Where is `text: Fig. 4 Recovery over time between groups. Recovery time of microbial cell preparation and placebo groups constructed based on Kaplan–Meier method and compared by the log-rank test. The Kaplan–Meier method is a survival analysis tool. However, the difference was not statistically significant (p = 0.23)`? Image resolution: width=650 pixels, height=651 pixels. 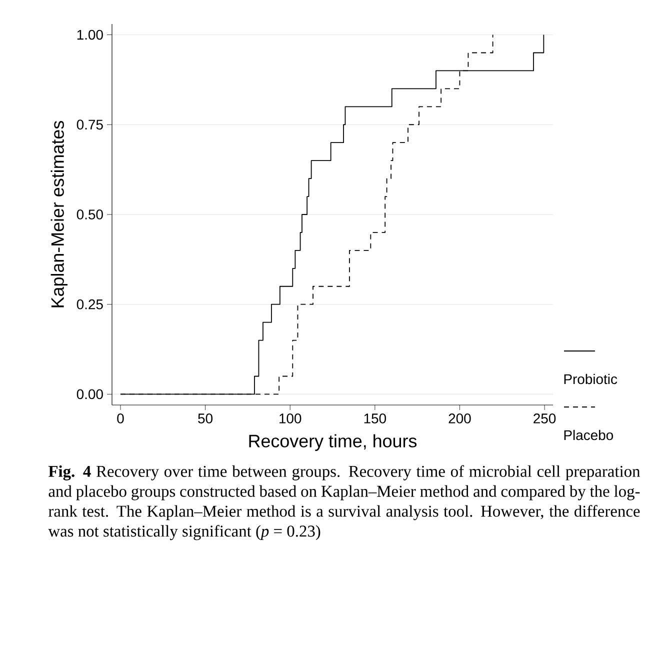
text: Fig. 4 Recovery over time between groups. Recovery time of microbial cell preparation and placebo groups constructed based on Kaplan–Meier method and compared by the log-rank test. The Kaplan–Meier method is a survival analysis tool. However, the difference was not statistically significant (p = 0.23) is located at coordinates (344, 502).